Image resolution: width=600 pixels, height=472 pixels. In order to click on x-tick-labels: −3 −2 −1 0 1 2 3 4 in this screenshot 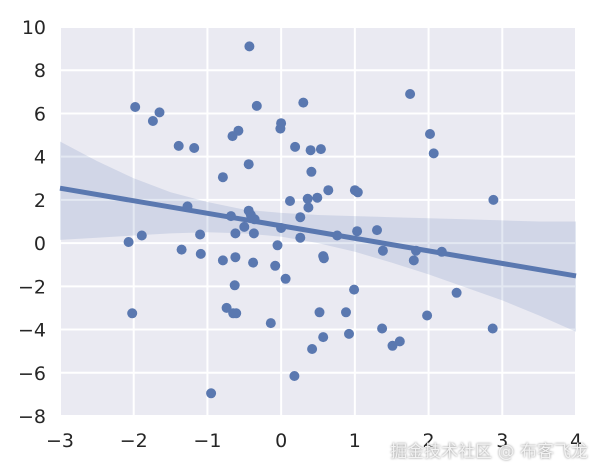, I will do `click(314, 441)`.